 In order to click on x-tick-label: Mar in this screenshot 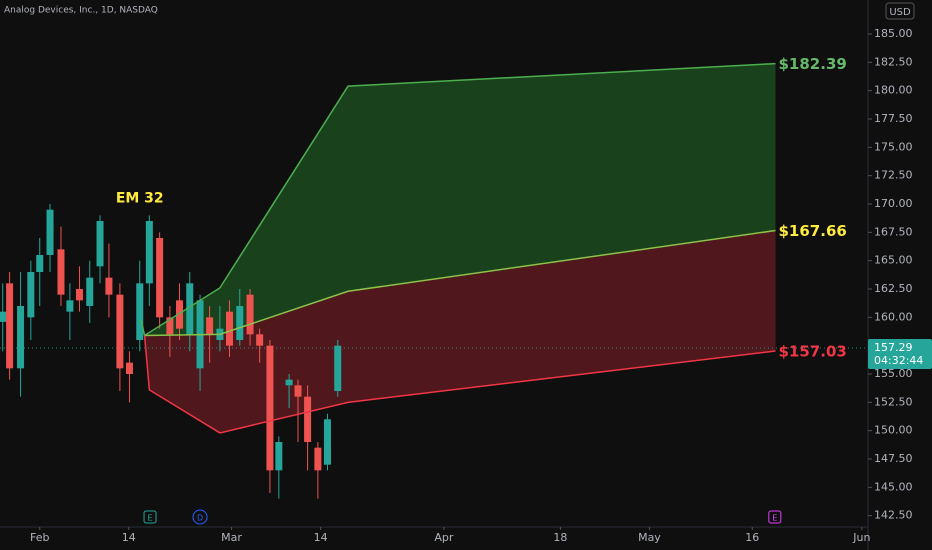, I will do `click(231, 537)`.